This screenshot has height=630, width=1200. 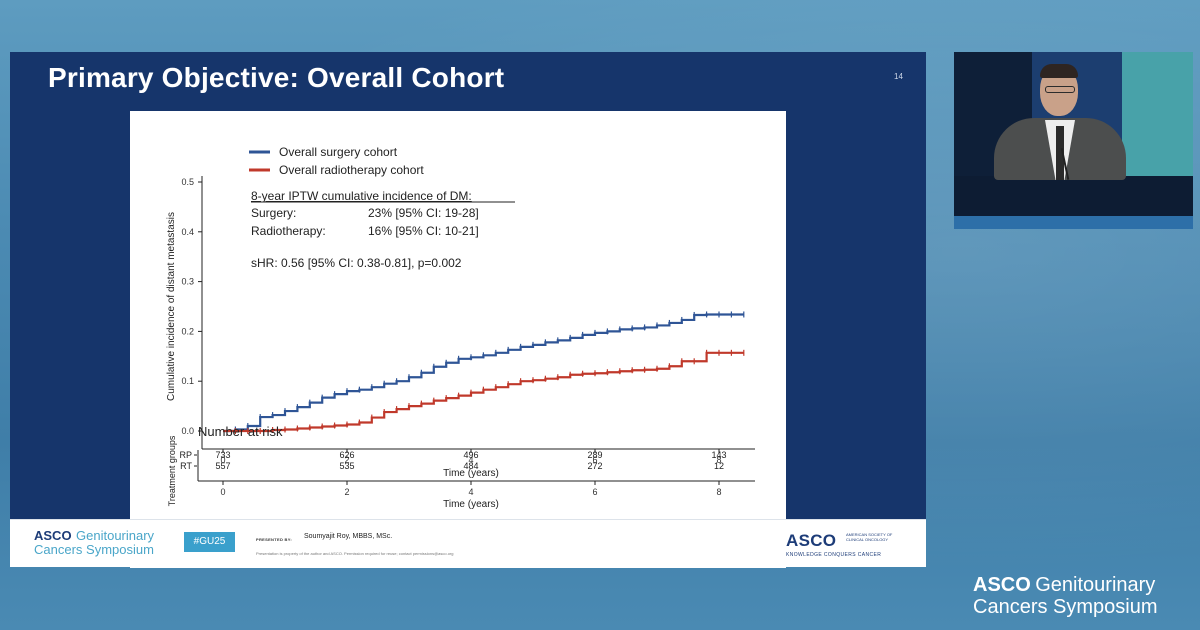 I want to click on speaker-hair, so click(x=1059, y=71).